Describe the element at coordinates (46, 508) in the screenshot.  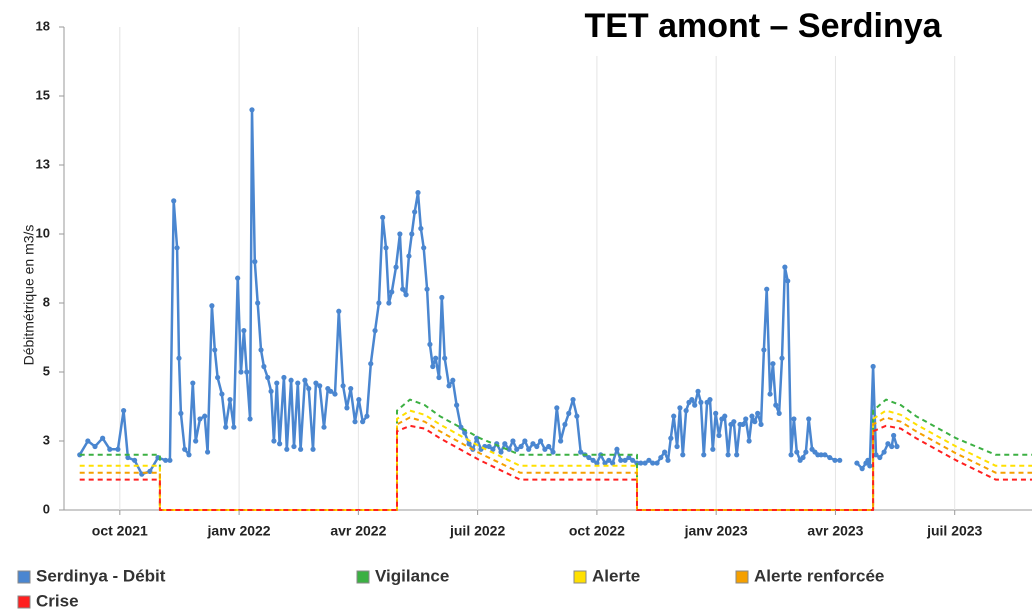
I see `y-tick-label: 0` at that location.